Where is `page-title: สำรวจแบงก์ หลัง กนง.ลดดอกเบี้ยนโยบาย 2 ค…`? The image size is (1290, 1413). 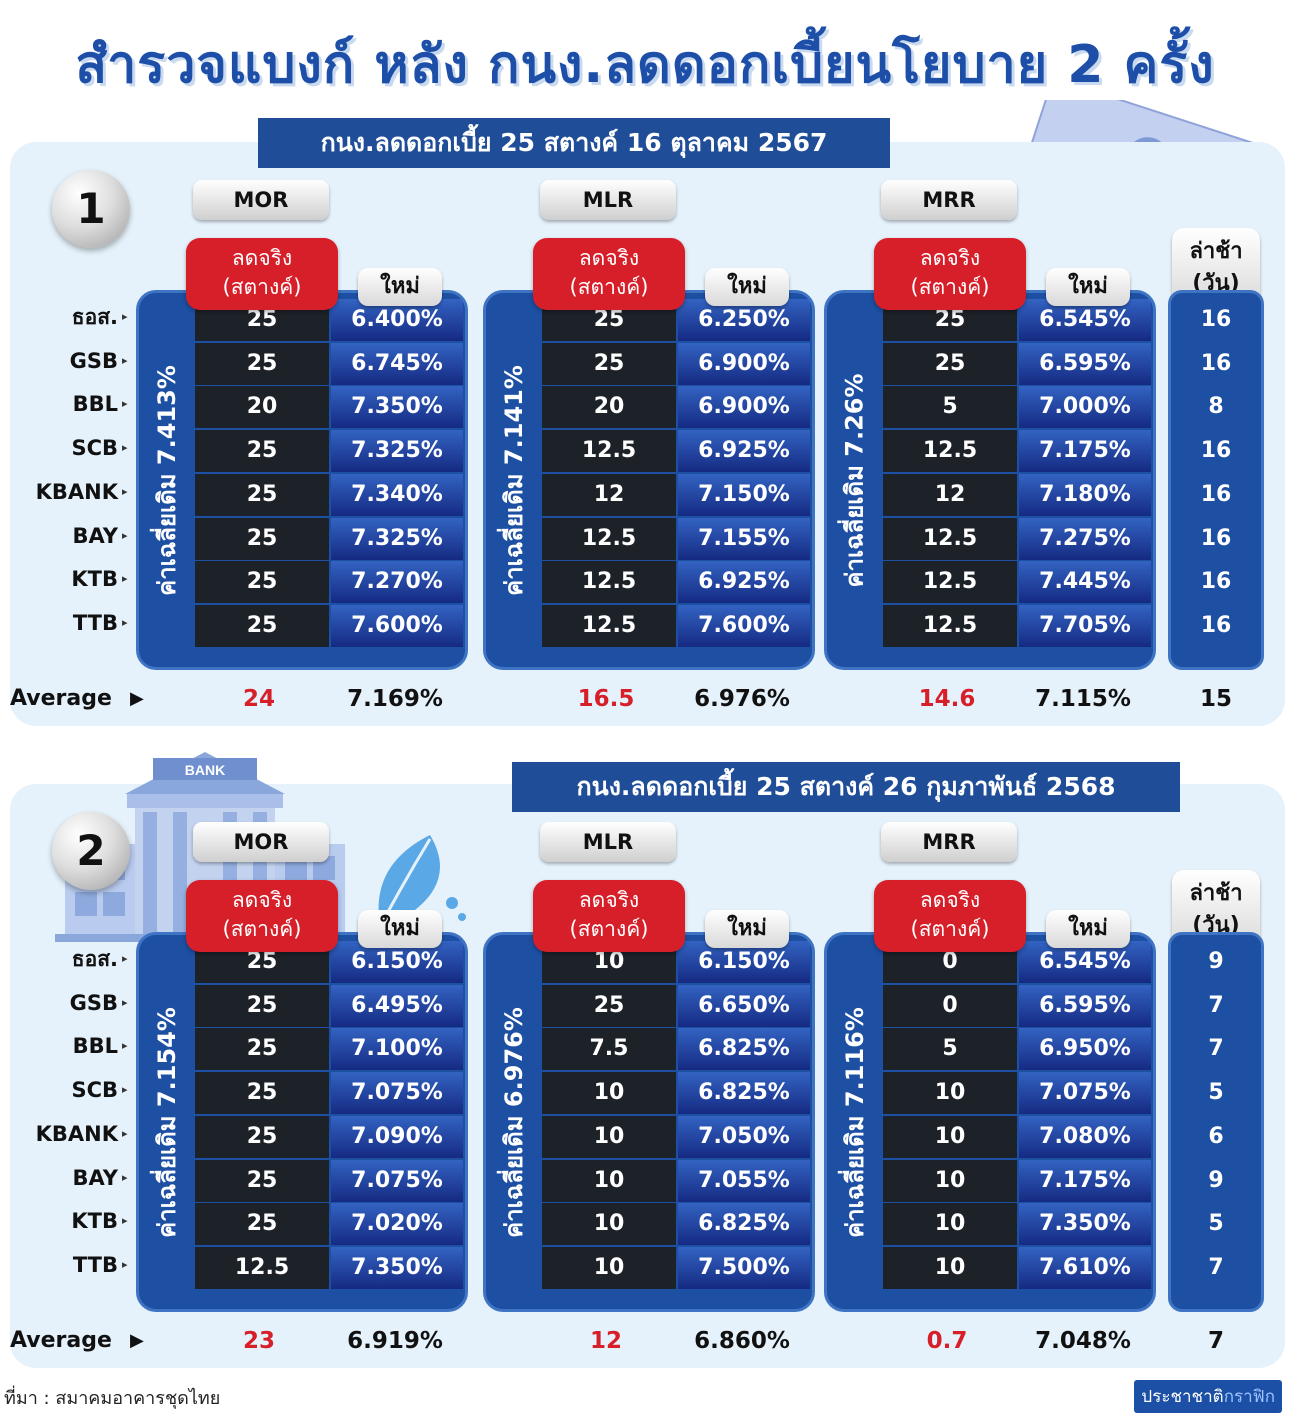 page-title: สำรวจแบงก์ หลัง กนง.ลดดอกเบี้ยนโยบาย 2 ค… is located at coordinates (645, 65).